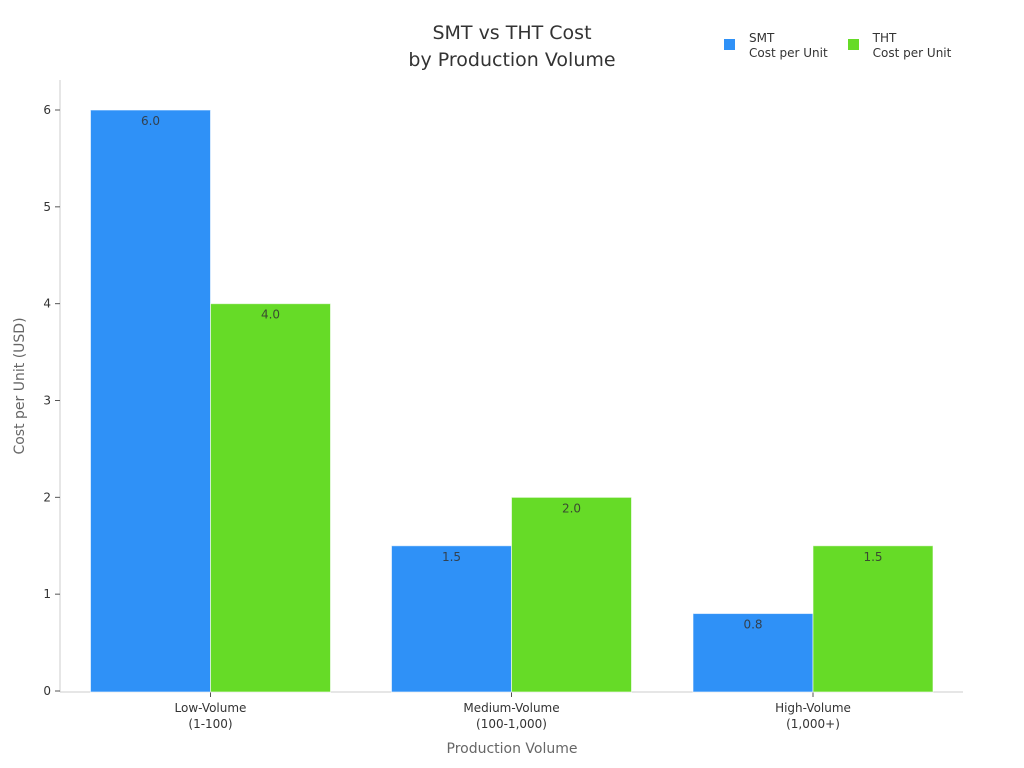  What do you see at coordinates (47, 497) in the screenshot?
I see `y-tick-label: 2` at bounding box center [47, 497].